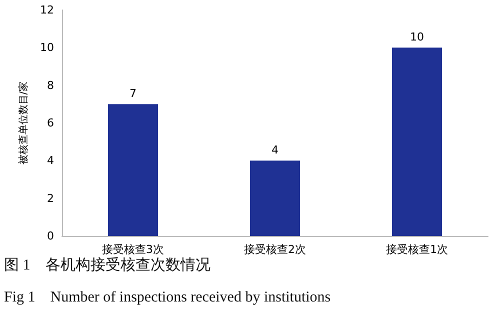 The width and height of the screenshot is (500, 325). Describe the element at coordinates (50, 198) in the screenshot. I see `y-tick-label: 2` at that location.